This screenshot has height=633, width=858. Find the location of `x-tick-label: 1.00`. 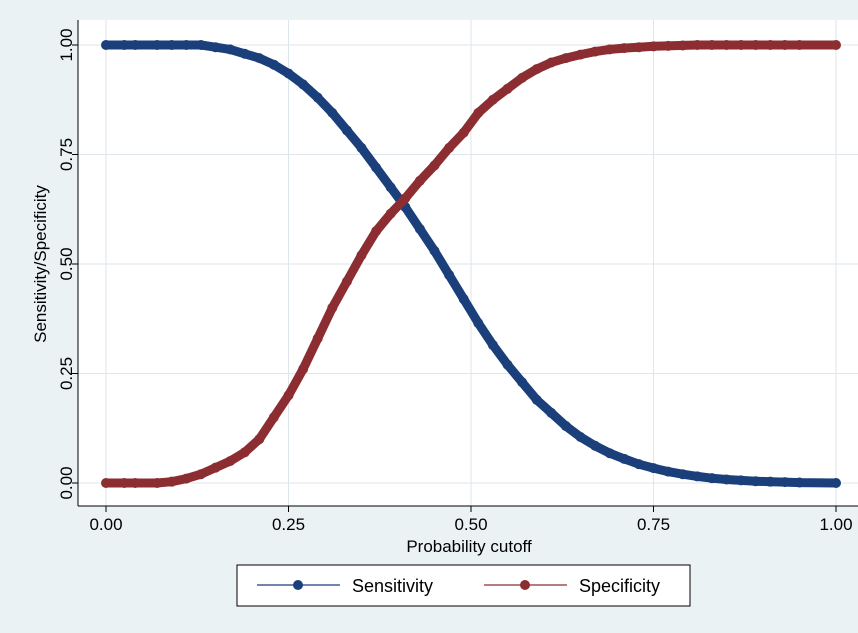

x-tick-label: 1.00 is located at coordinates (835, 524).